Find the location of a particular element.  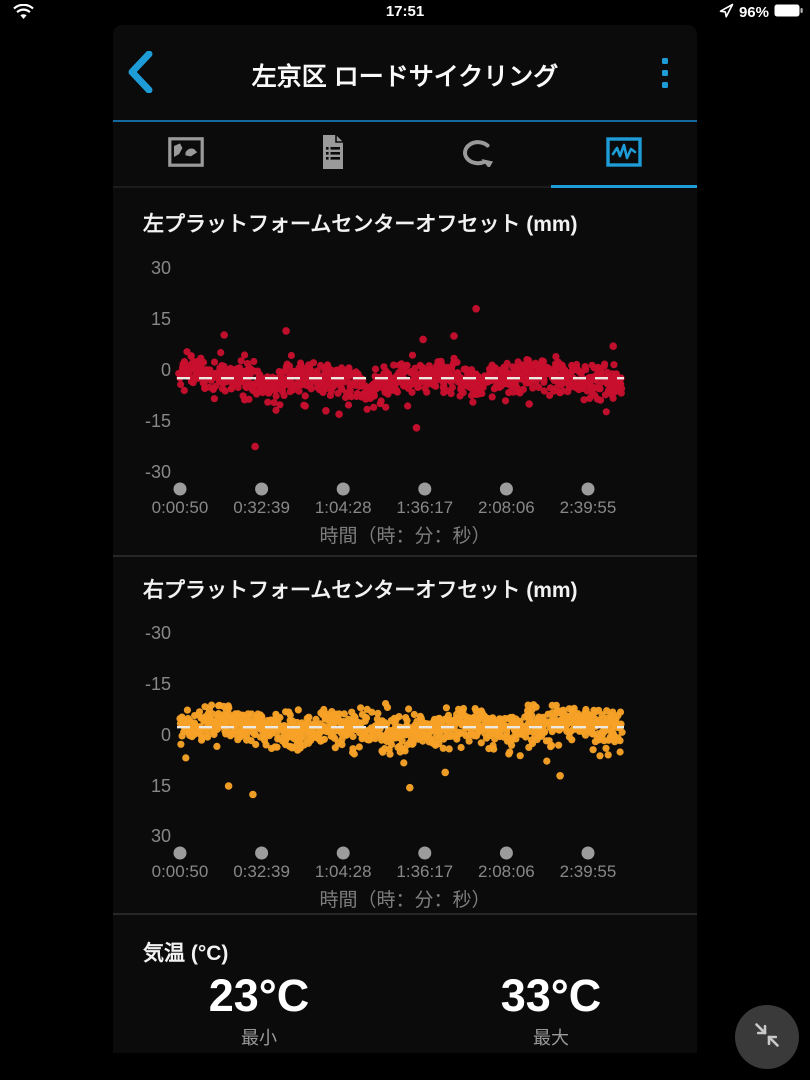

overflow-menu-button is located at coordinates (665, 73).